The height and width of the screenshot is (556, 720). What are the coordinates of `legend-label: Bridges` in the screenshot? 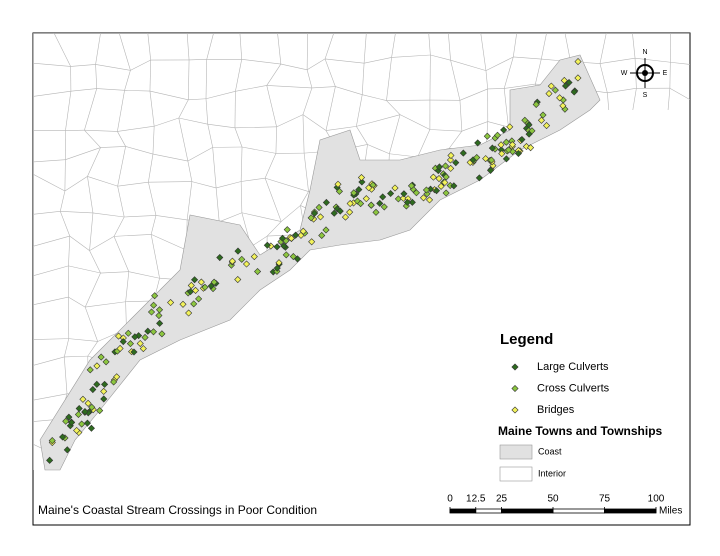 It's located at (556, 410).